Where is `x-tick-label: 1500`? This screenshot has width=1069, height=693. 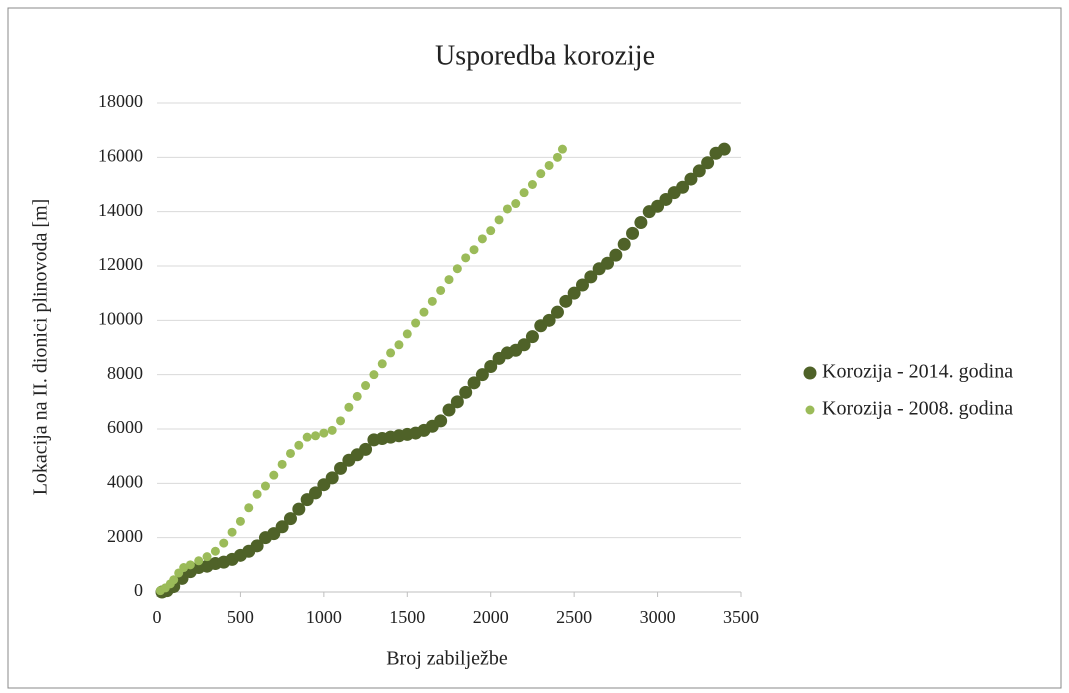
x-tick-label: 1500 is located at coordinates (407, 617).